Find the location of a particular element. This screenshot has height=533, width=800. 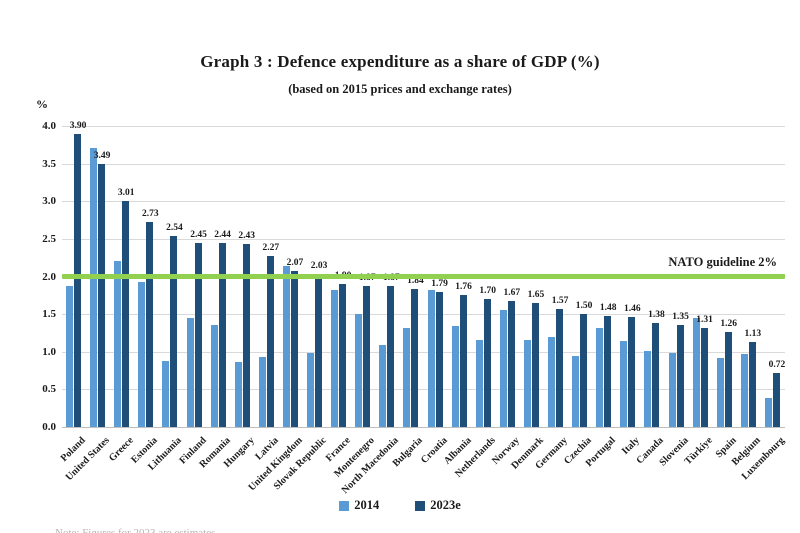

nato-guideline-line is located at coordinates (423, 276).